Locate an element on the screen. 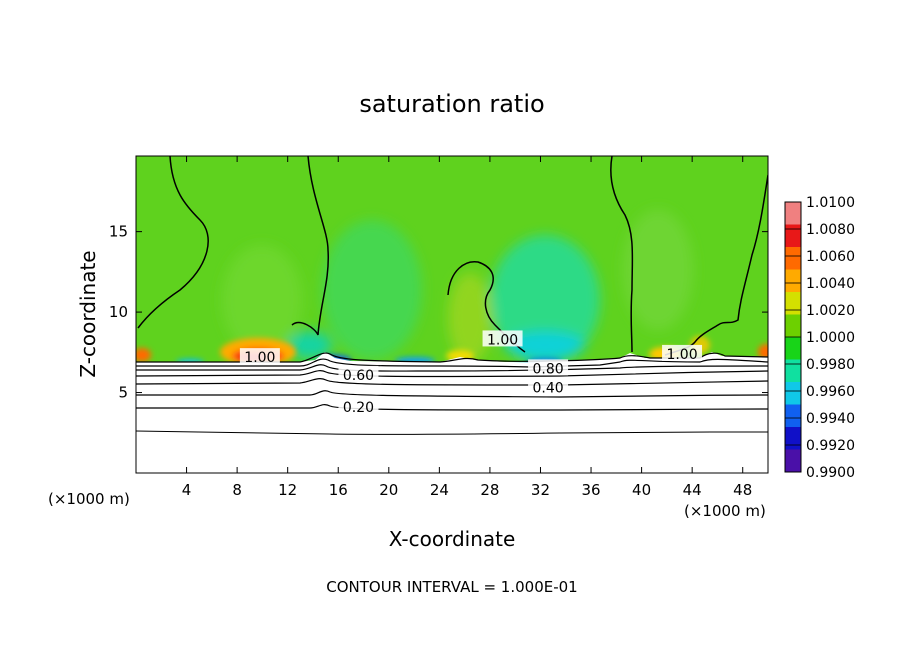  colorbar-tick-label: 0.9900 is located at coordinates (830, 473).